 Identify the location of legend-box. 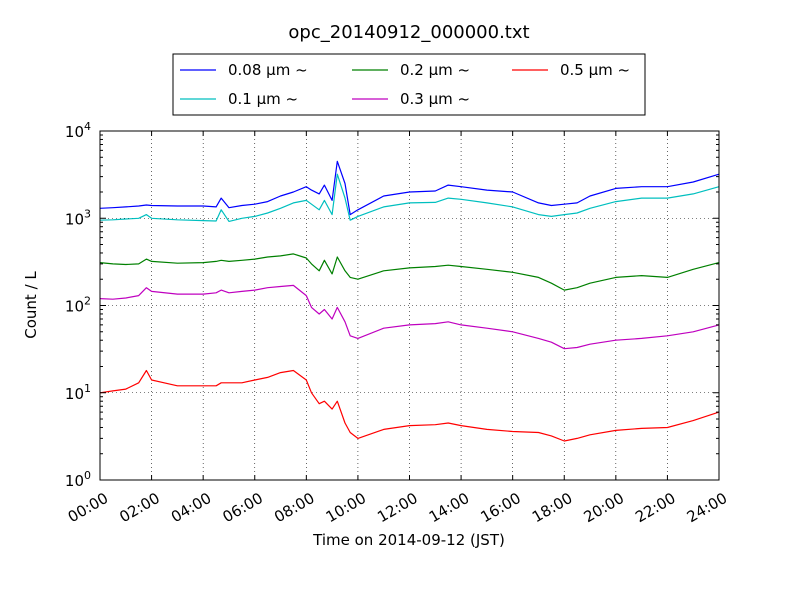
(409, 84).